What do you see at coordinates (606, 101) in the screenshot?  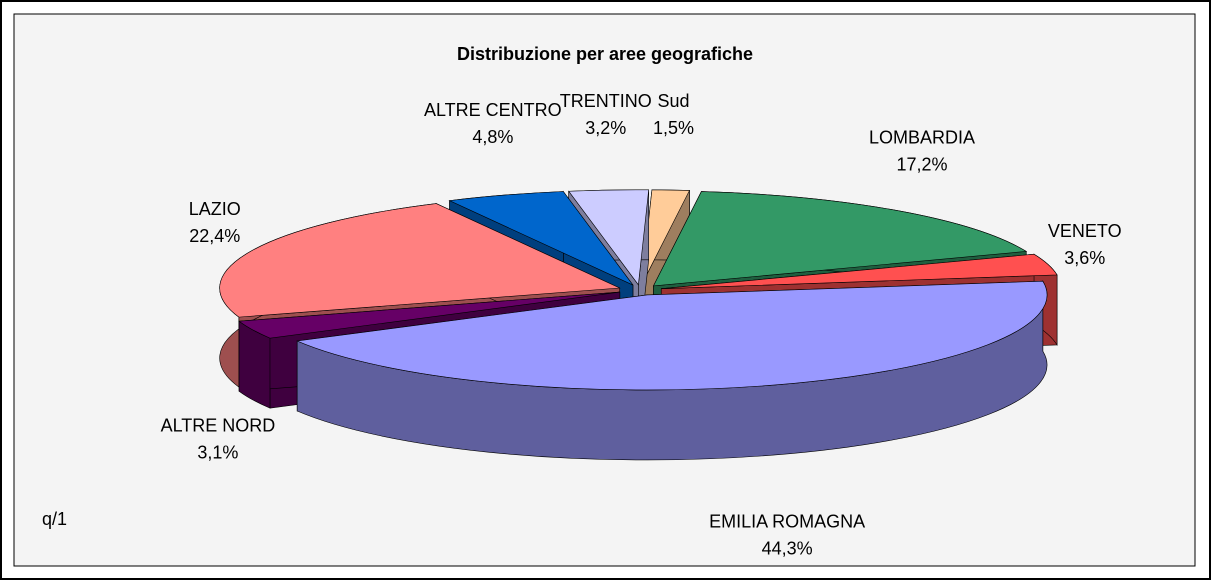 I see `category-label: TRENTINO` at bounding box center [606, 101].